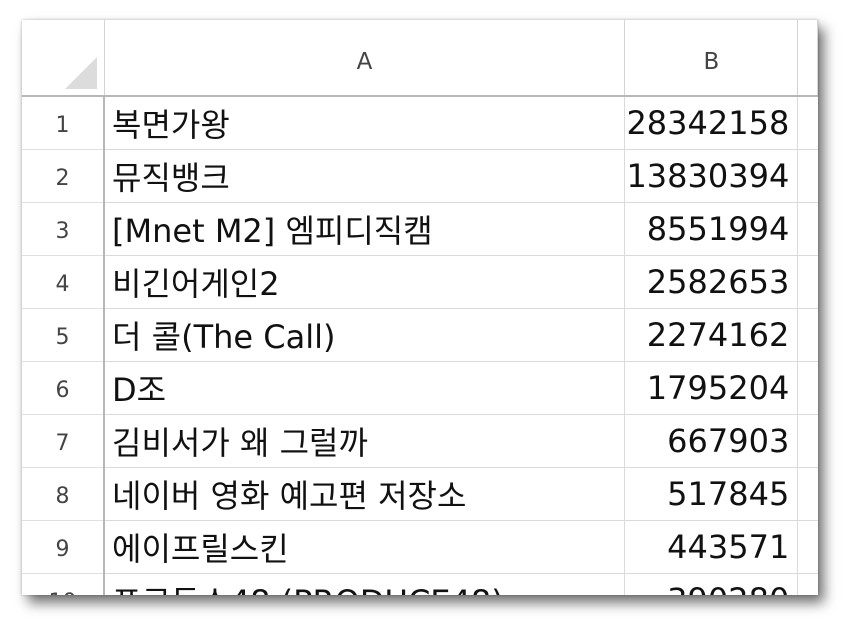  I want to click on table-row: 2 뮤직뱅크 13830394, so click(420, 176).